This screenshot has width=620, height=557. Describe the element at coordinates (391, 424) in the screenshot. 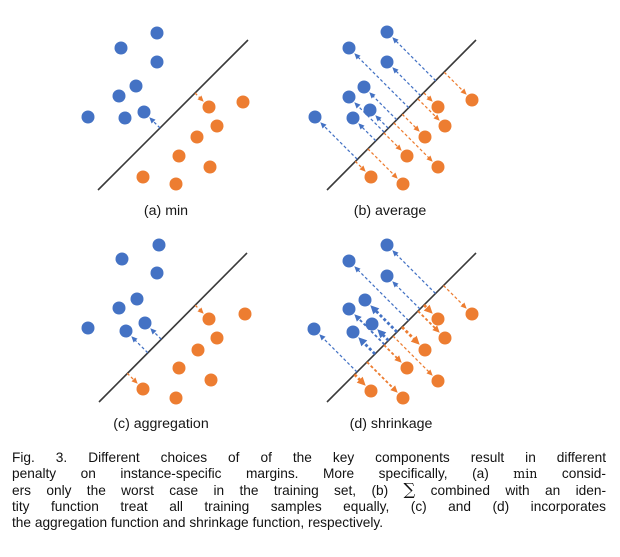

I see `panel-label-d: (d) shrinkage` at that location.